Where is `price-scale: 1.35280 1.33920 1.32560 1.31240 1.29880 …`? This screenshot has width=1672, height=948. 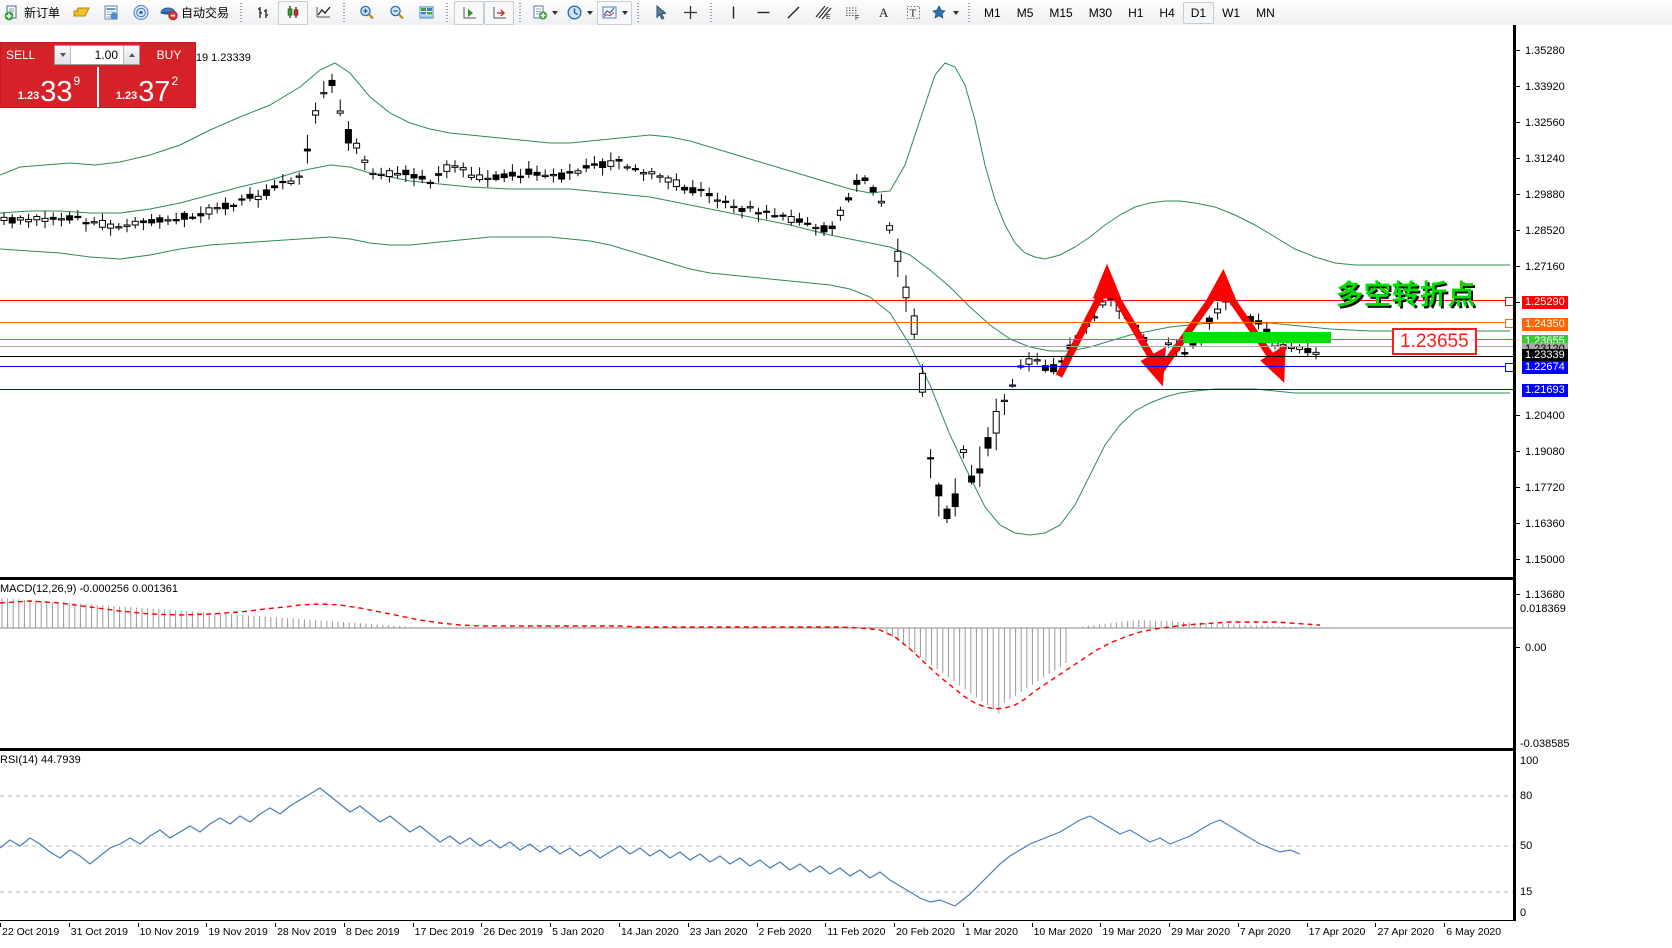
price-scale: 1.35280 1.33920 1.32560 1.31240 1.29880 … is located at coordinates (1594, 473).